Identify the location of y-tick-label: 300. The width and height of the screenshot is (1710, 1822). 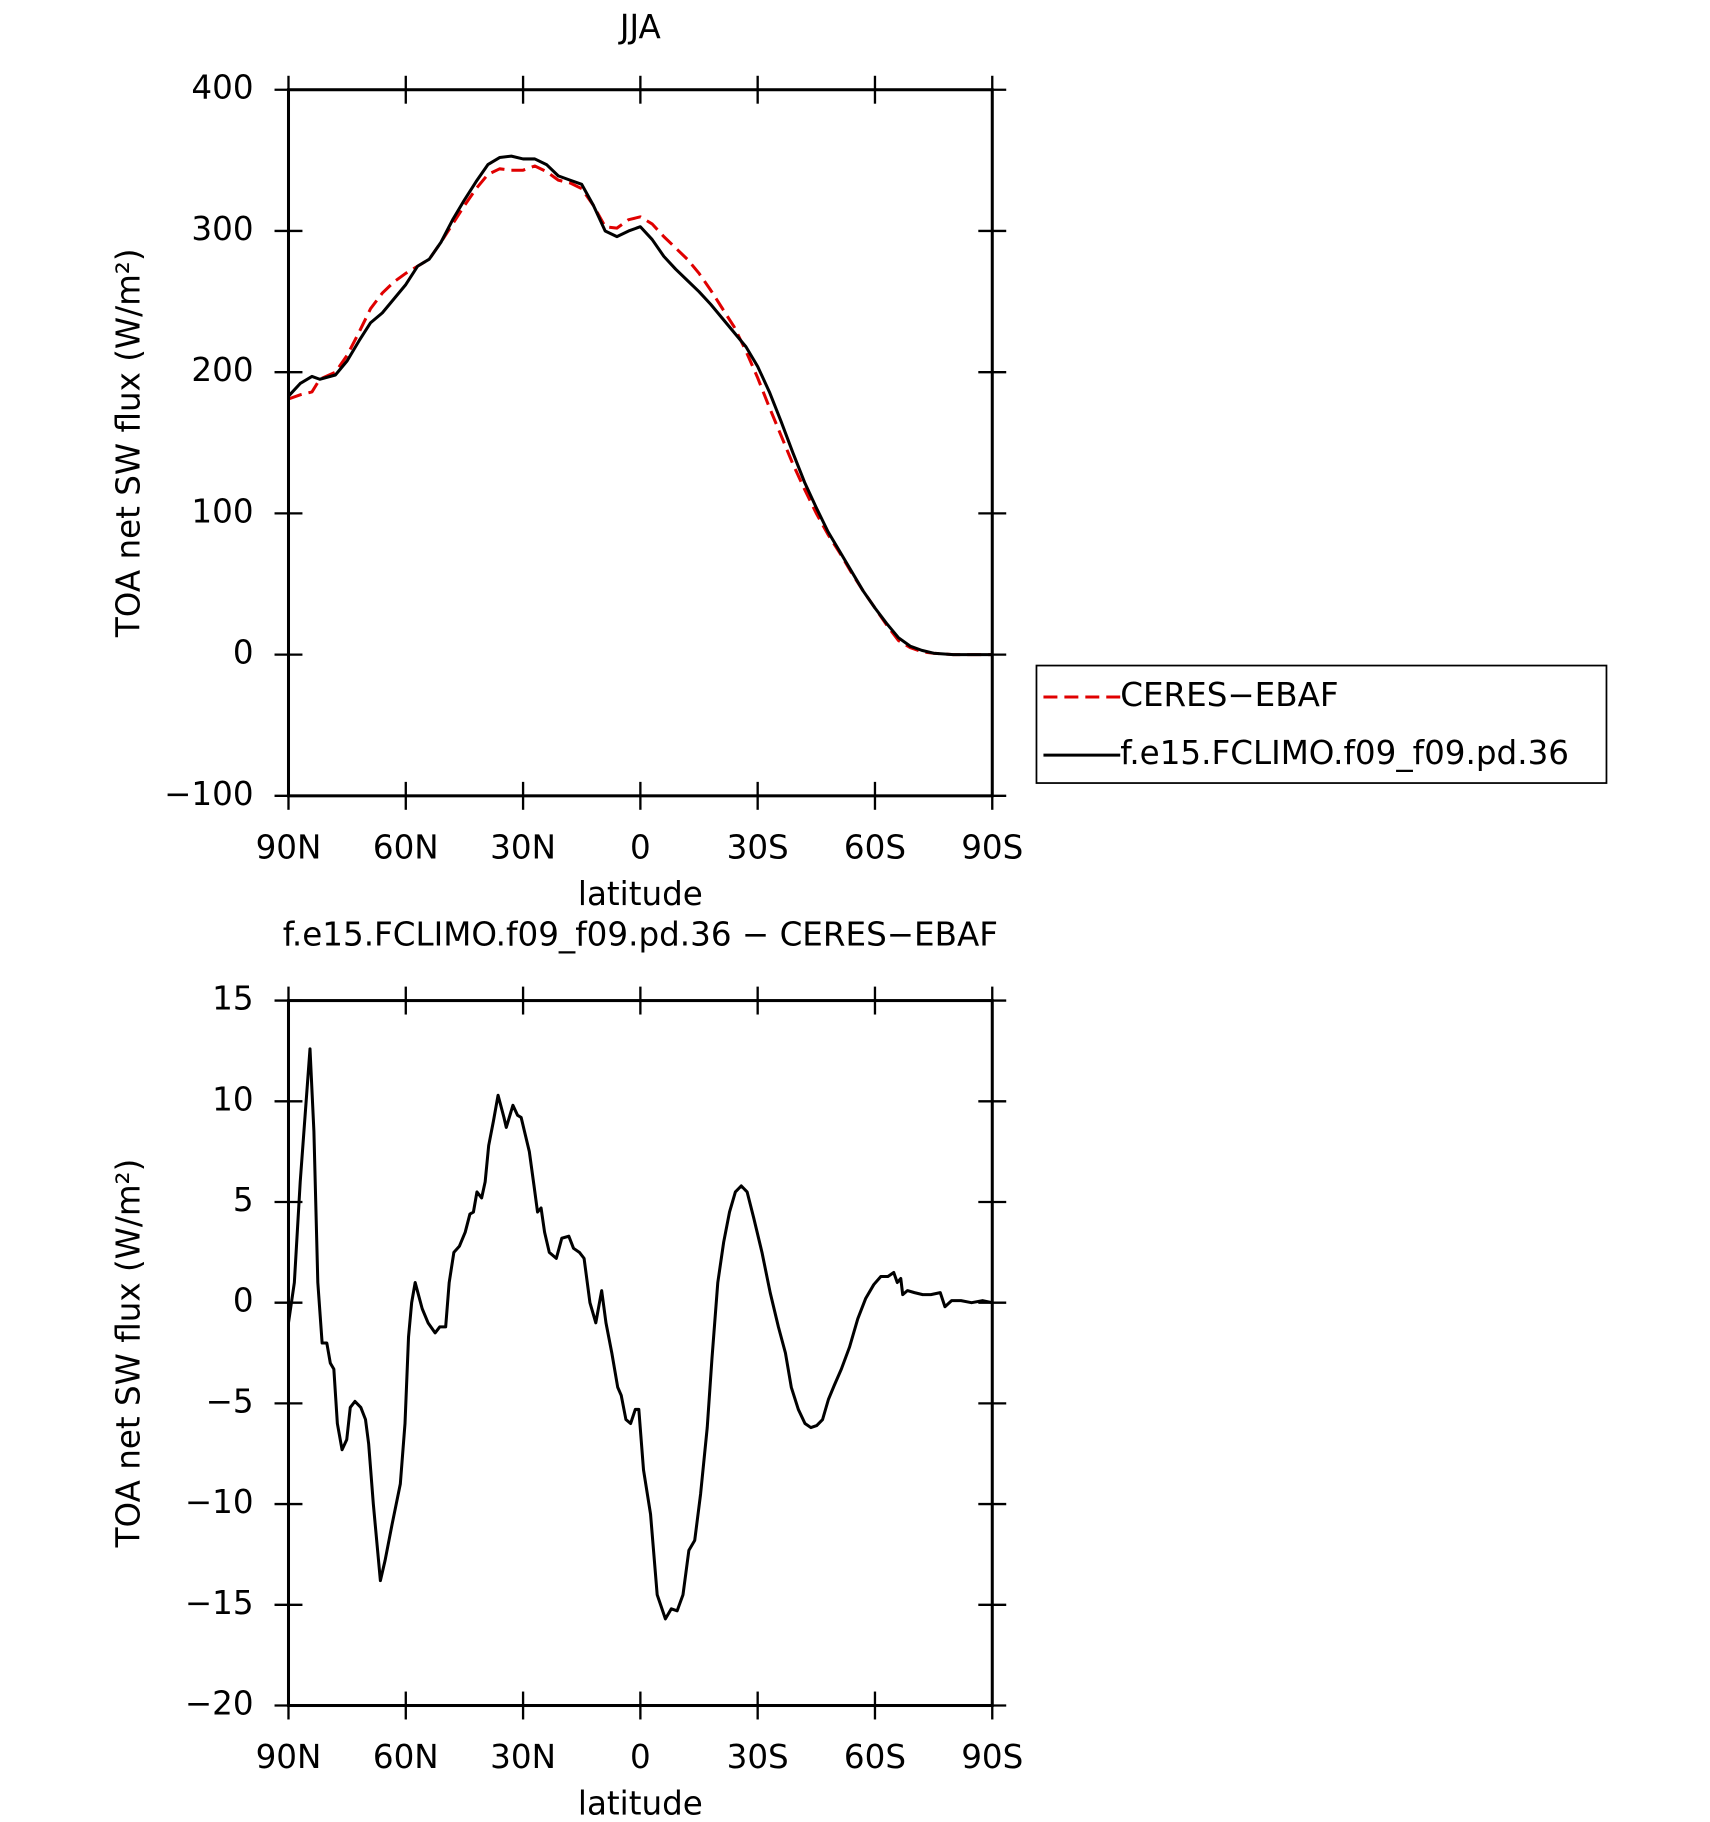
(222, 229).